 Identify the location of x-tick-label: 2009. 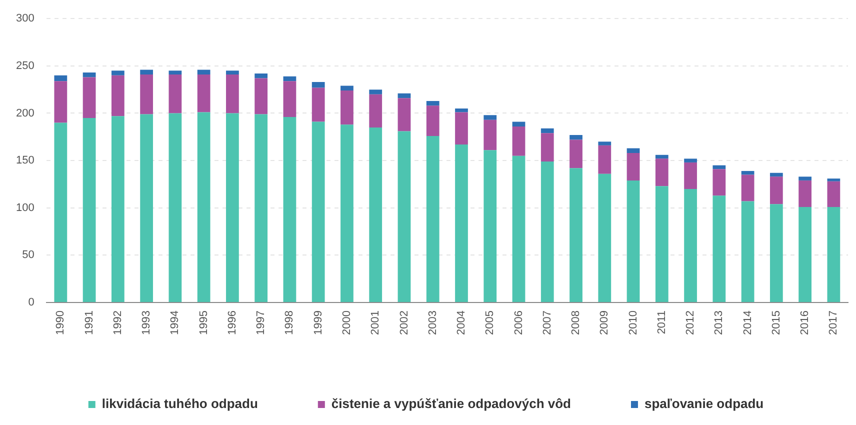
(604, 323).